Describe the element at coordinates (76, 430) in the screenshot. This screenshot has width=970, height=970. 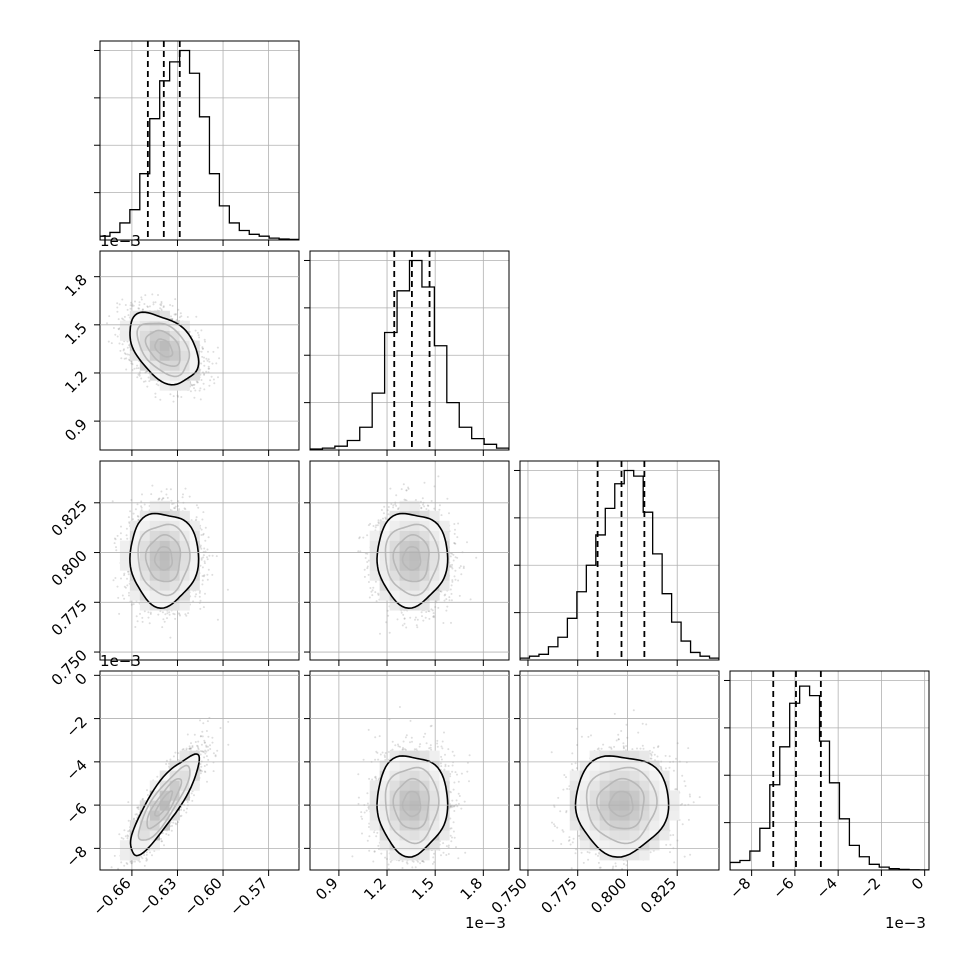
I see `y-tick-label: 0.9` at that location.